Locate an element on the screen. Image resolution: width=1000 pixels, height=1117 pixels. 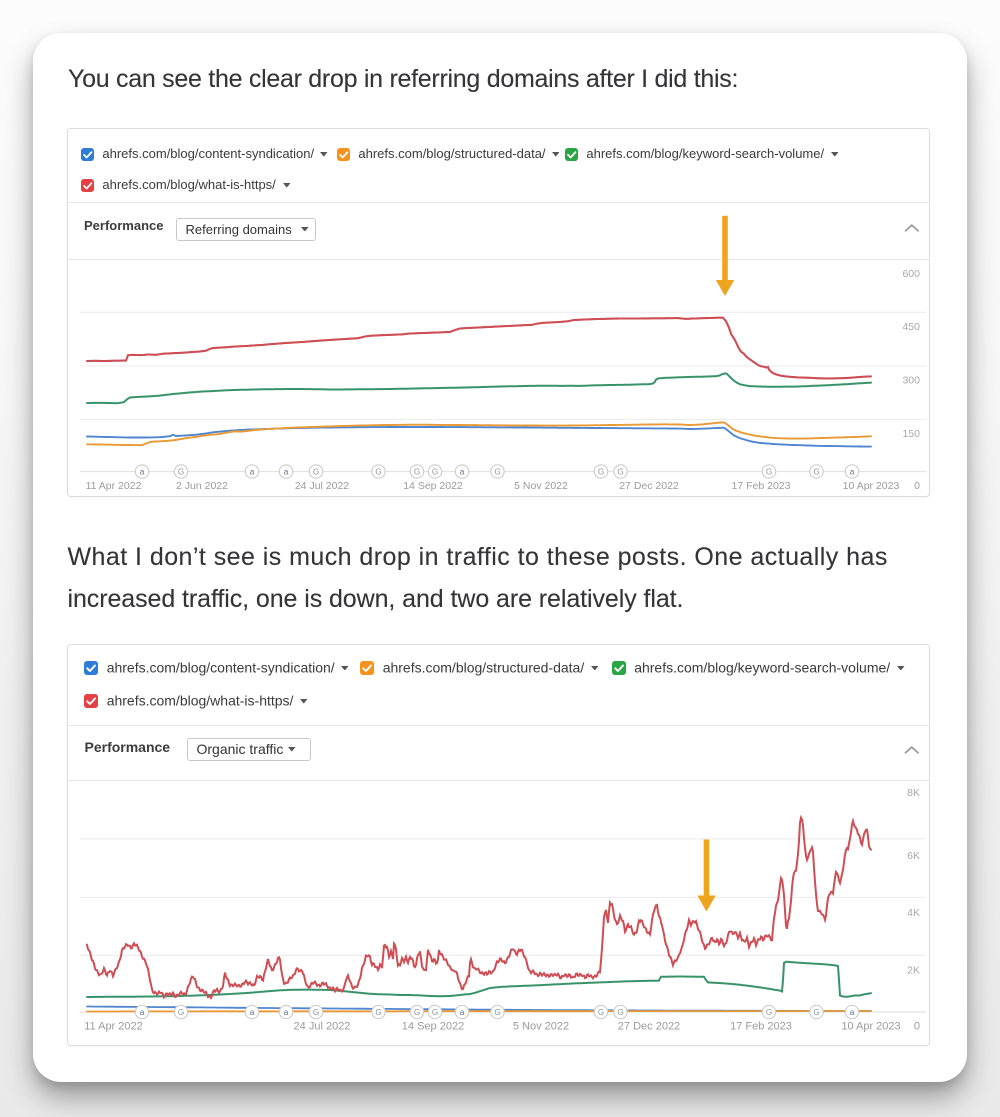
svg-text: 600 is located at coordinates (911, 274).